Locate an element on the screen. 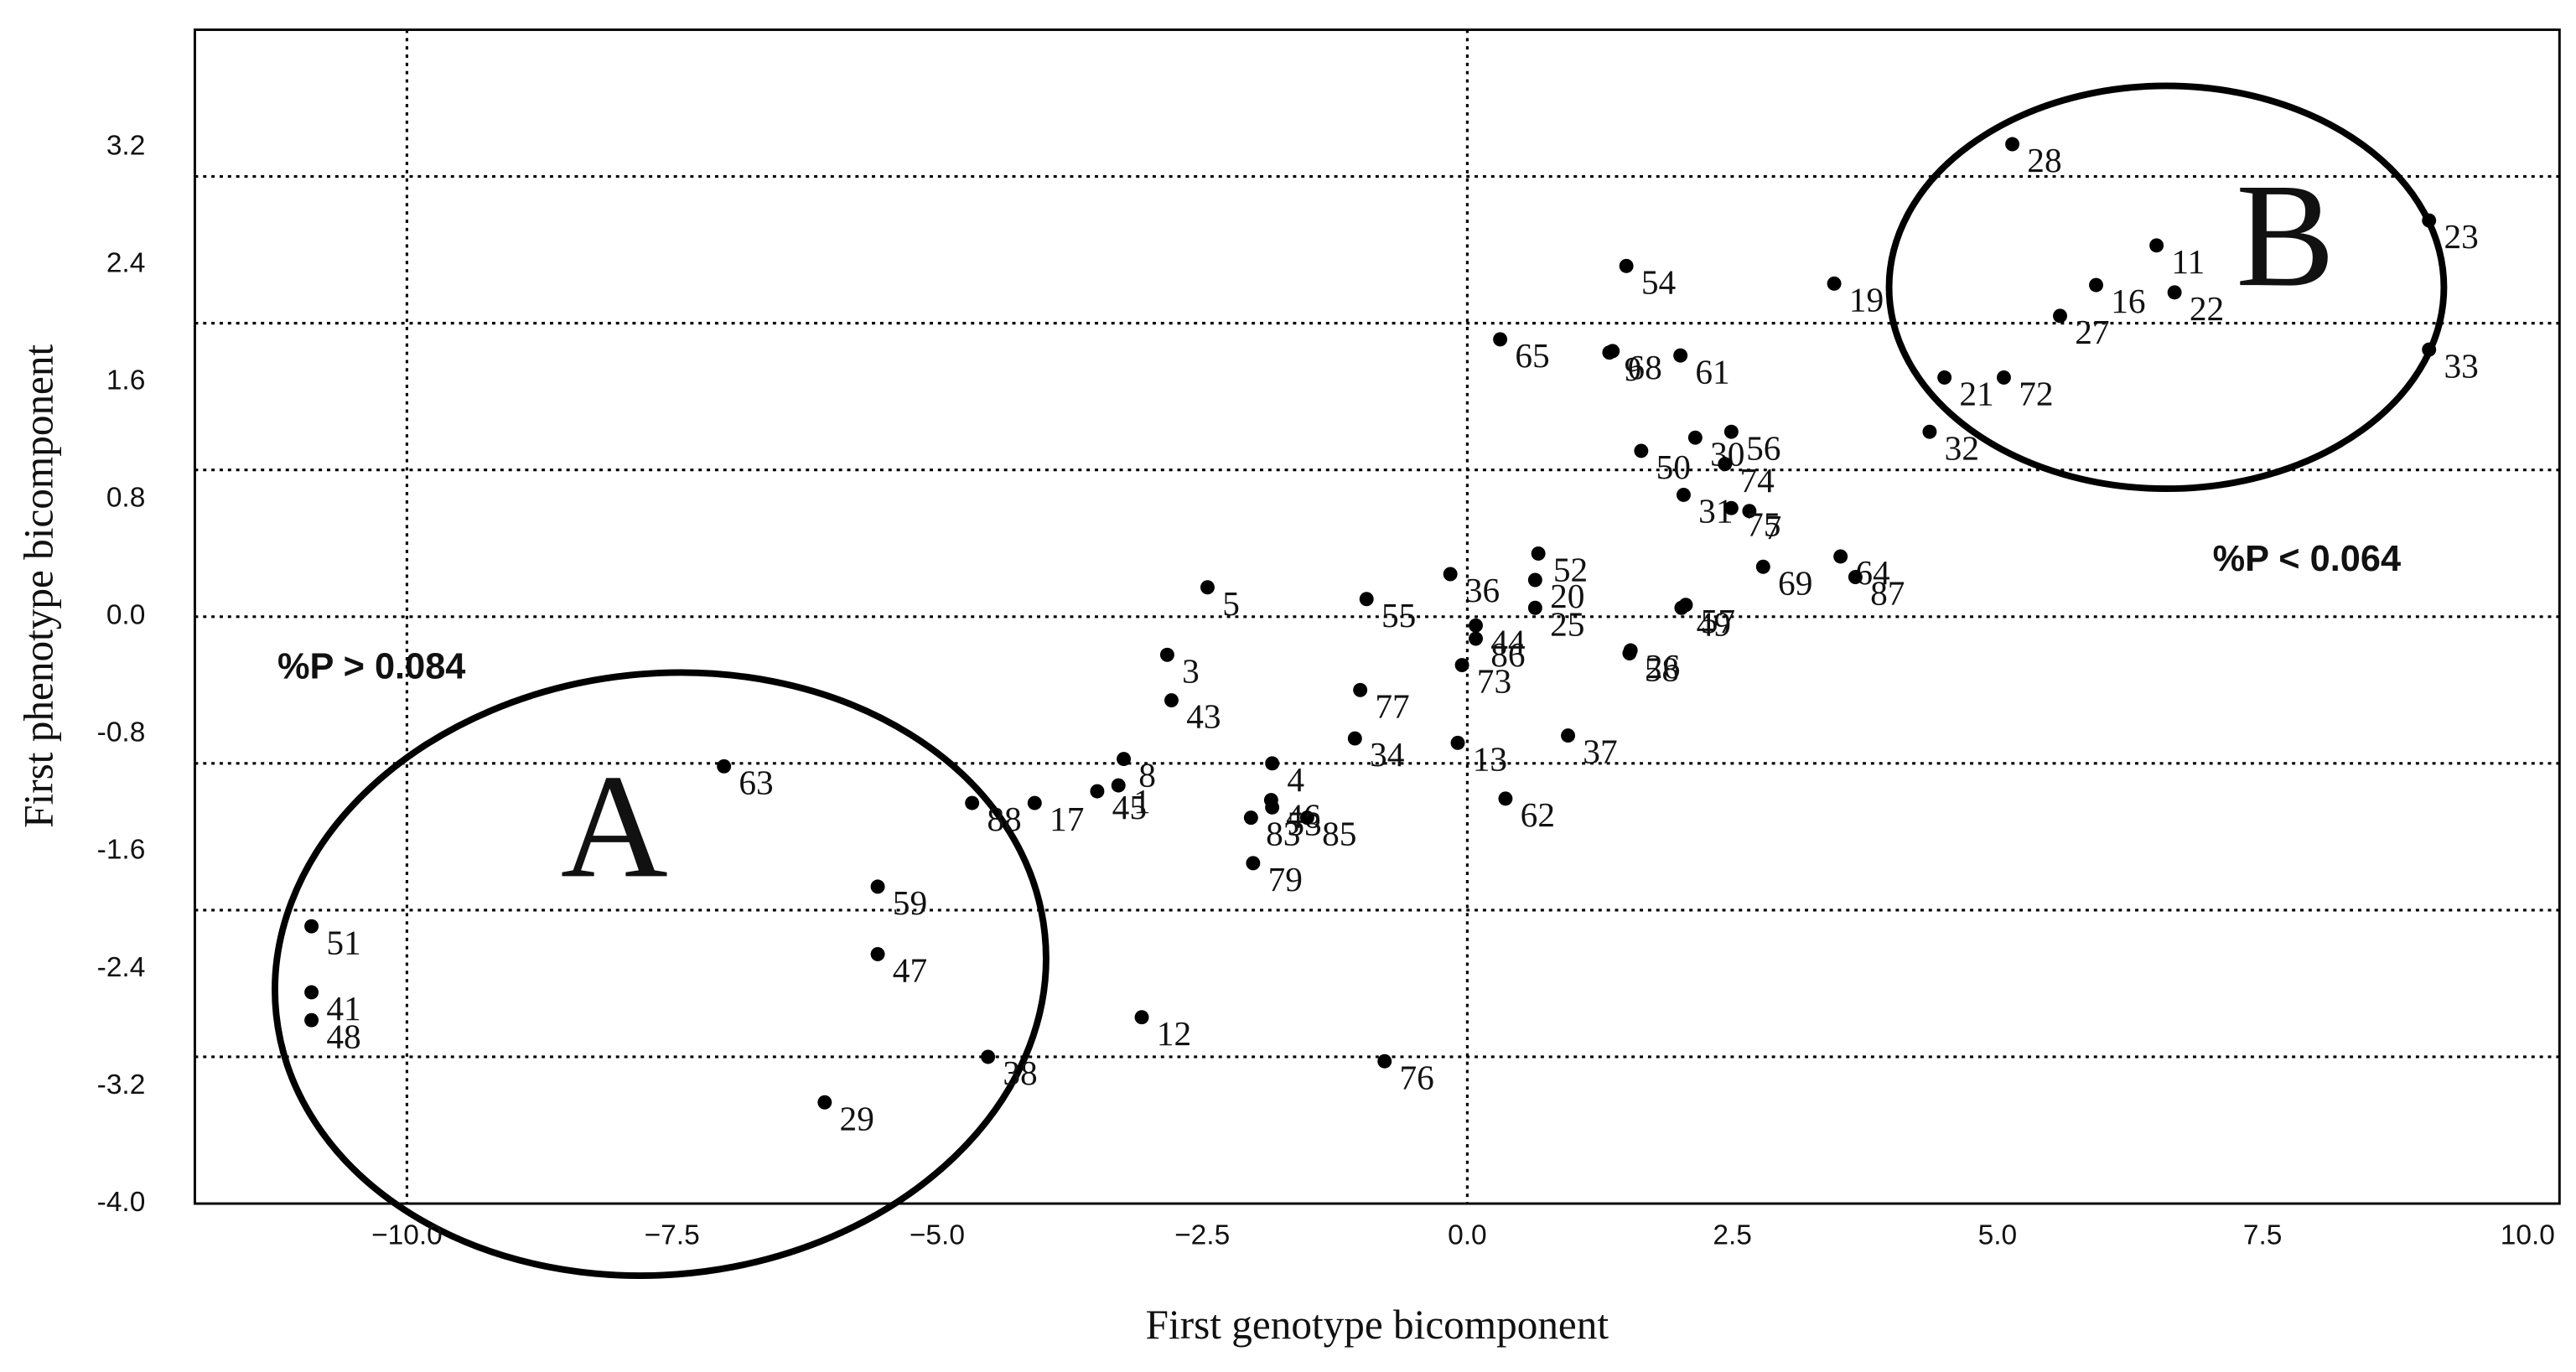  point-label: 49 is located at coordinates (1714, 623).